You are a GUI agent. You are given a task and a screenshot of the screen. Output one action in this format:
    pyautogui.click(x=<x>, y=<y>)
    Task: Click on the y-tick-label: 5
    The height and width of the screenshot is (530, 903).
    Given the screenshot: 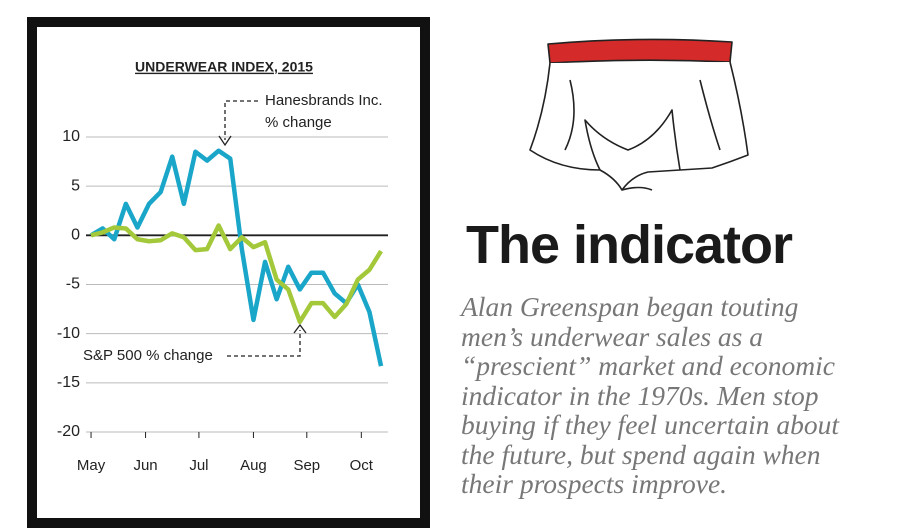 What is the action you would take?
    pyautogui.click(x=75, y=185)
    